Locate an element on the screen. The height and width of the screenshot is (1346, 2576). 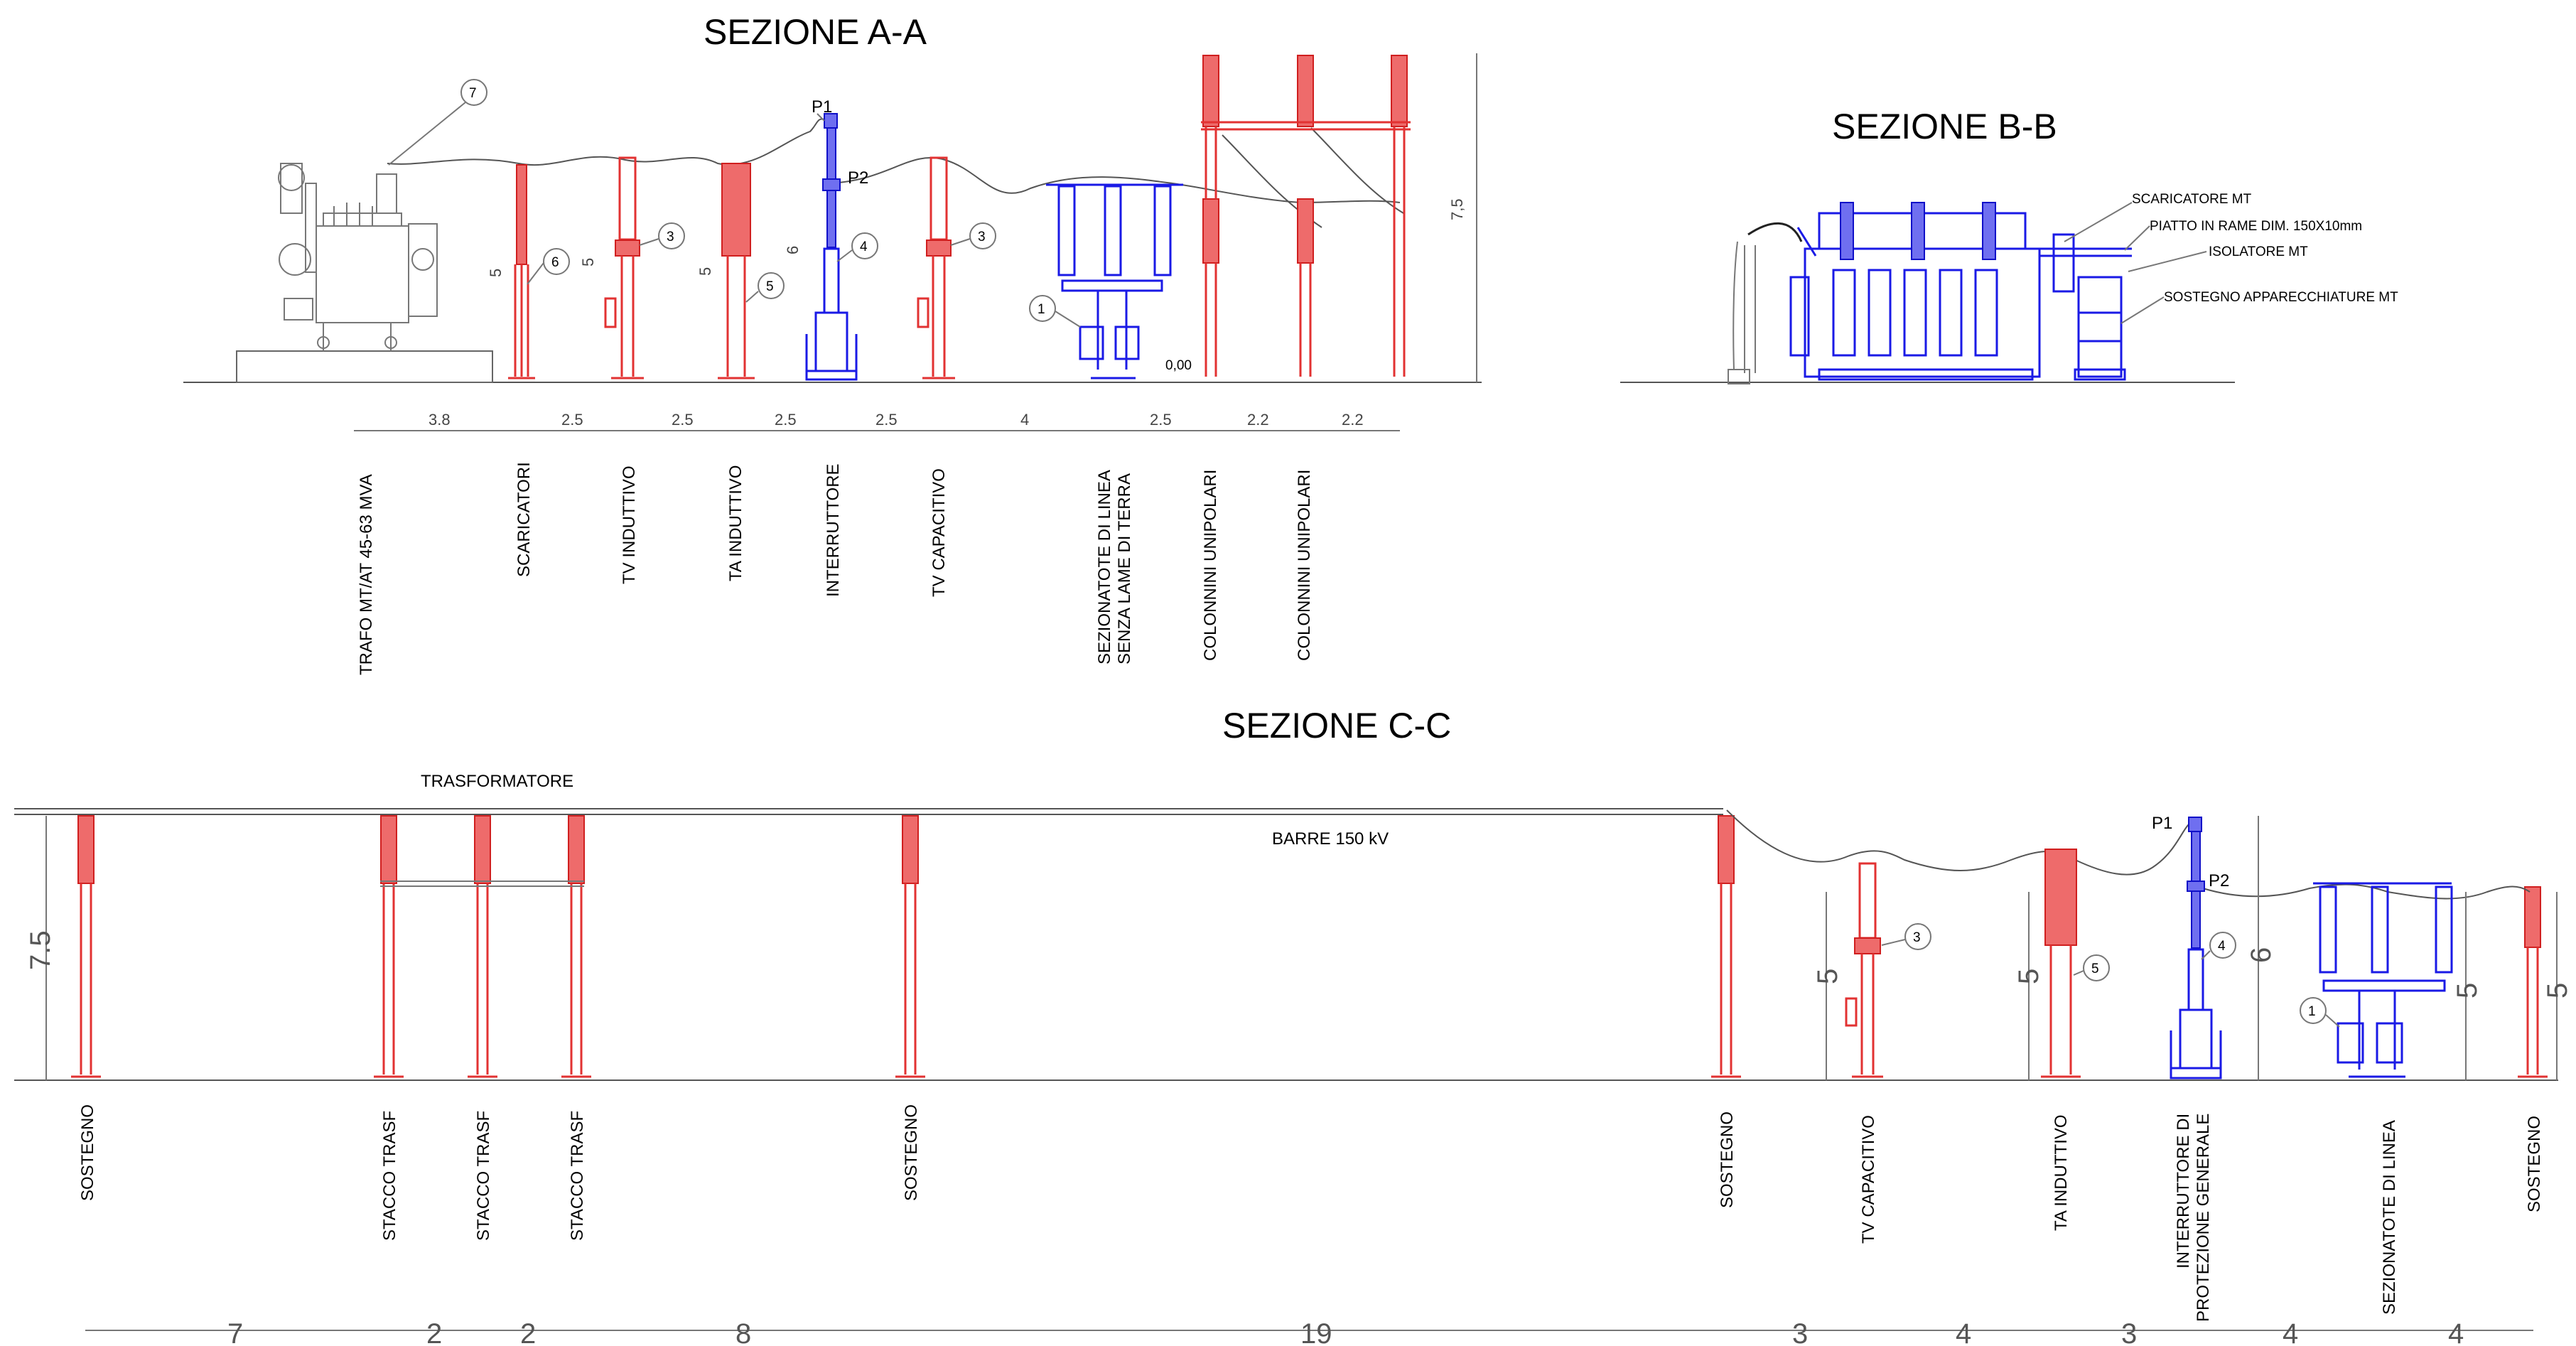
svg-text: TV CAPACITIVO is located at coordinates (1868, 1180).